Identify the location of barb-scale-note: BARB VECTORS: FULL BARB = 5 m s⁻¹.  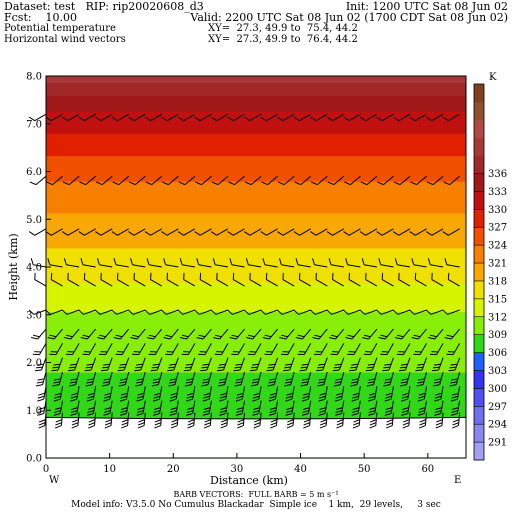
(256, 494).